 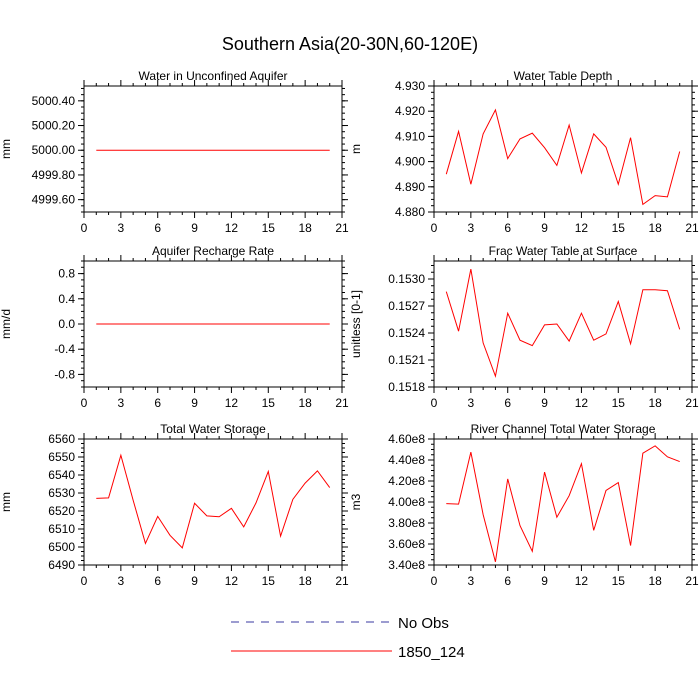 What do you see at coordinates (406, 333) in the screenshot?
I see `y-tick-label: 0.1524` at bounding box center [406, 333].